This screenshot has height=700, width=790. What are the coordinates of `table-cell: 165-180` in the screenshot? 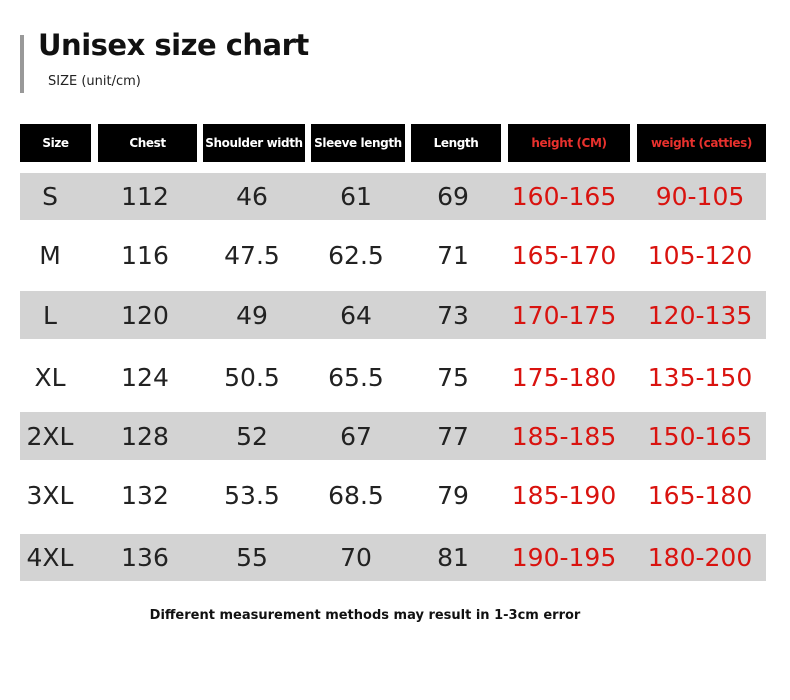 It's located at (700, 495).